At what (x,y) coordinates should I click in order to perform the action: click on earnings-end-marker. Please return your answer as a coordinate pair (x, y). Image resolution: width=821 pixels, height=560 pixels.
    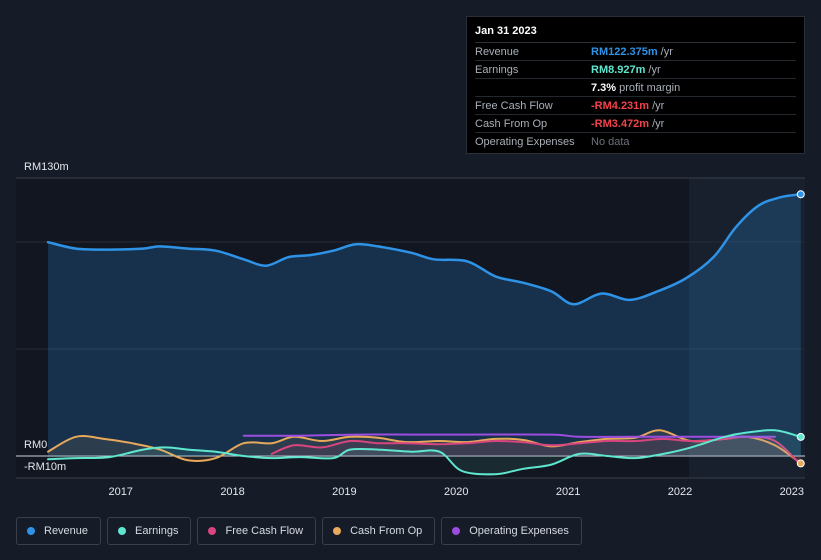
    Looking at the image, I should click on (800, 436).